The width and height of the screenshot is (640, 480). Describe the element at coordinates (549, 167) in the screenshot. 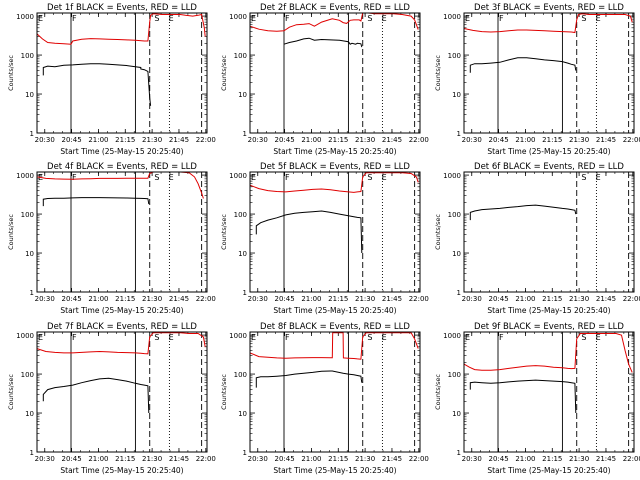

I see `panel-title: Det 6f BLACK = Events, RED = LLD` at that location.